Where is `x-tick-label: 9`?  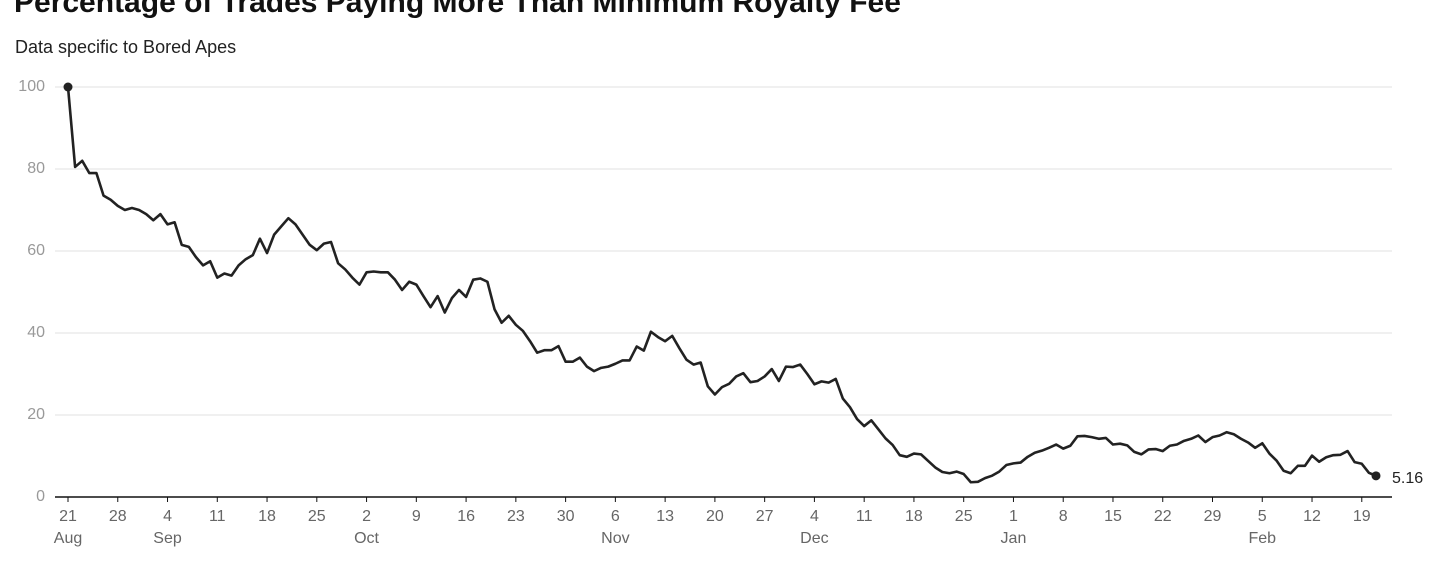 x-tick-label: 9 is located at coordinates (416, 516).